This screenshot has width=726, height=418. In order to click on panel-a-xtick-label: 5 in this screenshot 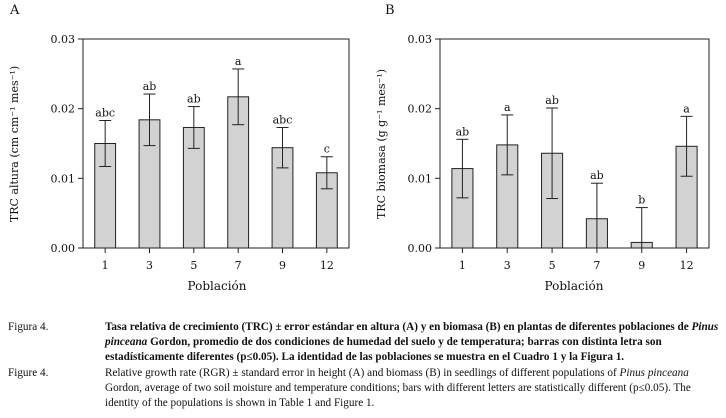, I will do `click(193, 265)`.